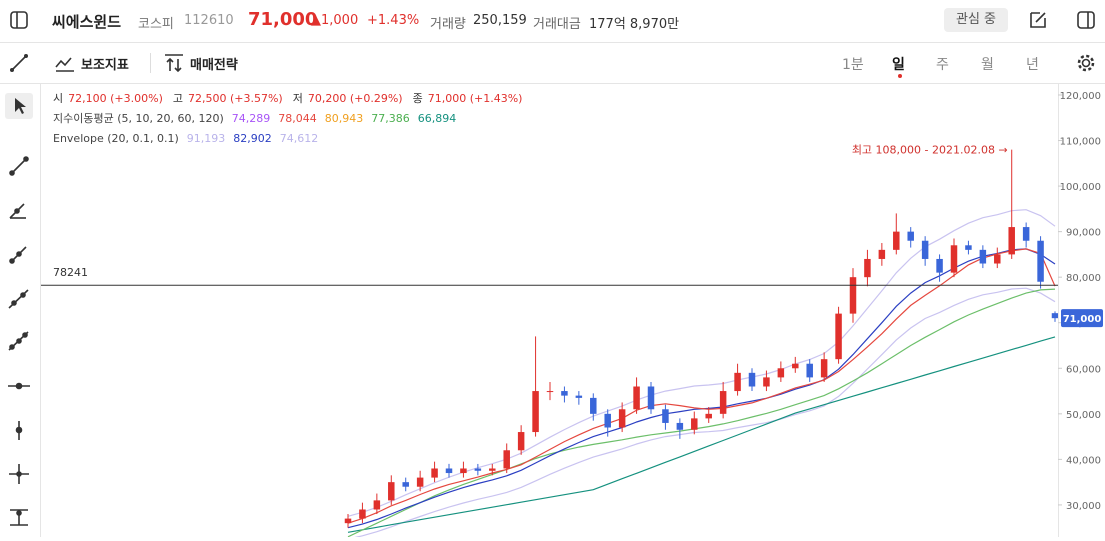 The width and height of the screenshot is (1105, 541). What do you see at coordinates (930, 150) in the screenshot?
I see `high-annotation: 최고 108,000 - 2021.02.08 →` at bounding box center [930, 150].